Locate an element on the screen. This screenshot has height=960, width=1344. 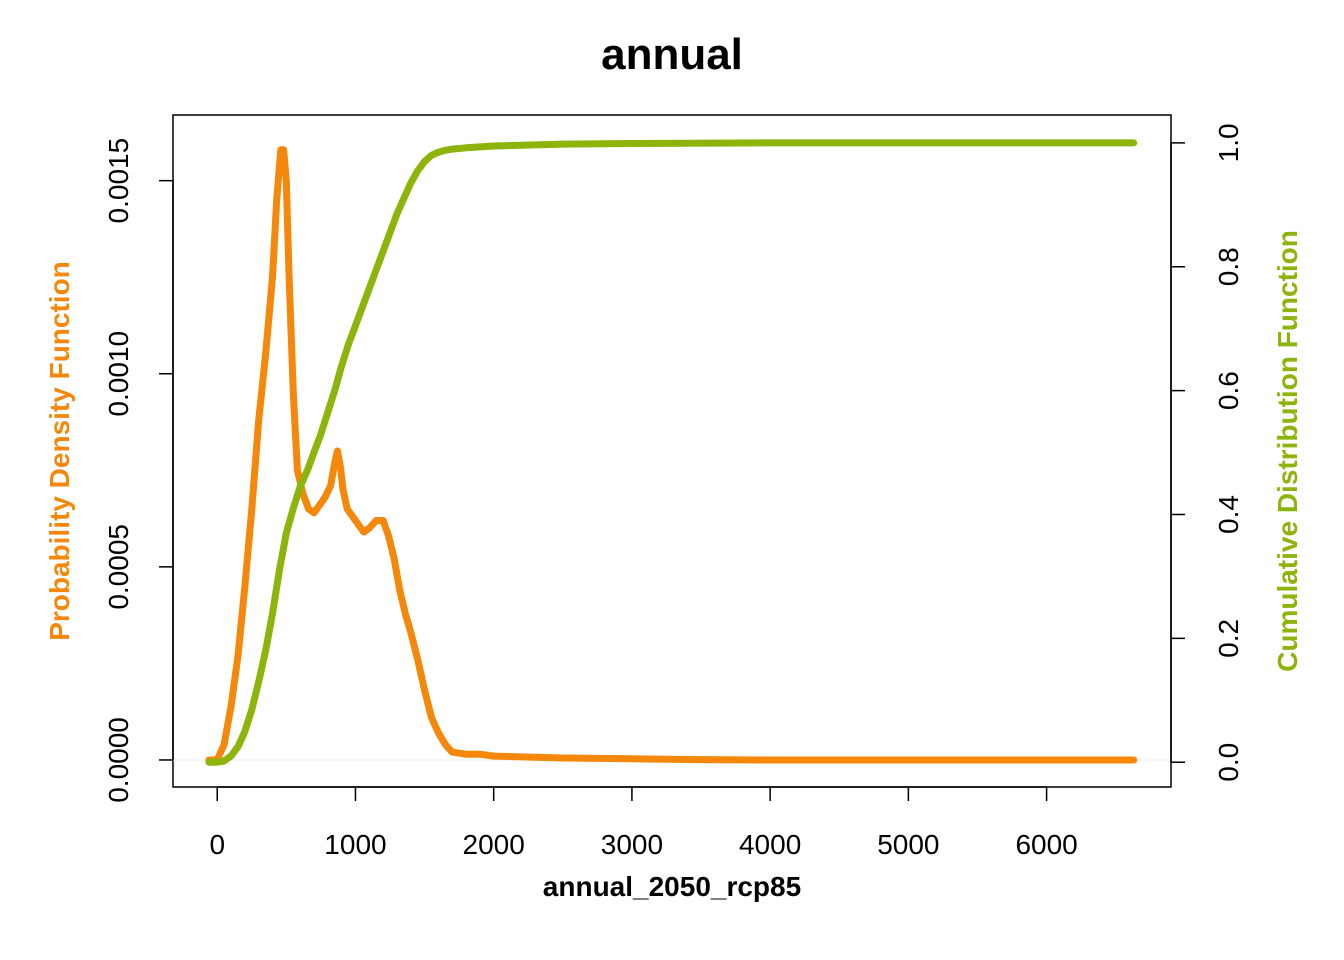
y-right-tick-label: 1.0 is located at coordinates (1228, 142).